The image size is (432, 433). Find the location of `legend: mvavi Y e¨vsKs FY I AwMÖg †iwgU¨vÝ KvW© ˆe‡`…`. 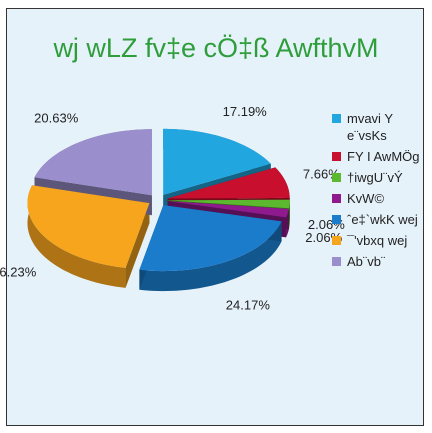

legend: mvavi Y e¨vsKs FY I AwMÖg †iwgU¨vÝ KvW© ˆe‡`… is located at coordinates (380, 192).